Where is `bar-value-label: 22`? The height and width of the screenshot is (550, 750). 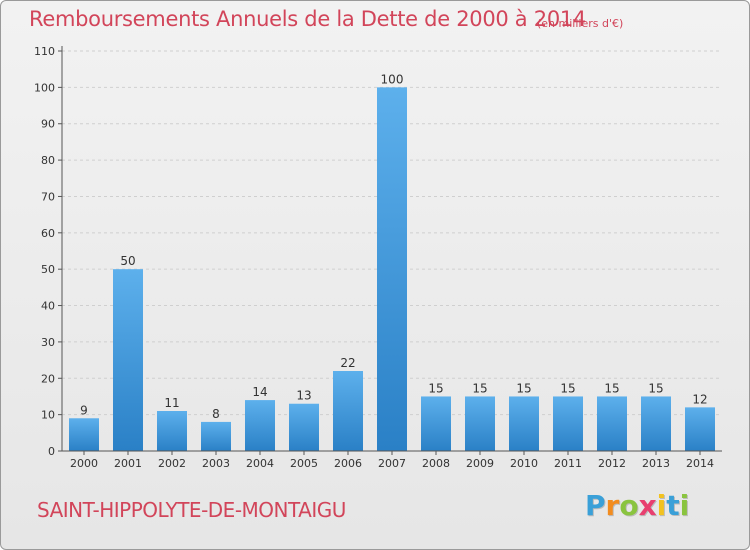 bar-value-label: 22 is located at coordinates (347, 363).